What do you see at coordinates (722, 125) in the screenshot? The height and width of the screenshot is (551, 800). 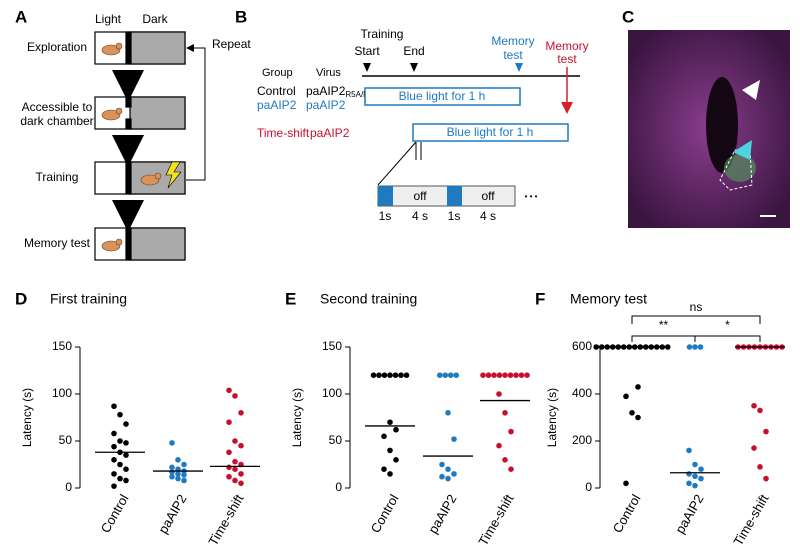 I see `ventricle` at bounding box center [722, 125].